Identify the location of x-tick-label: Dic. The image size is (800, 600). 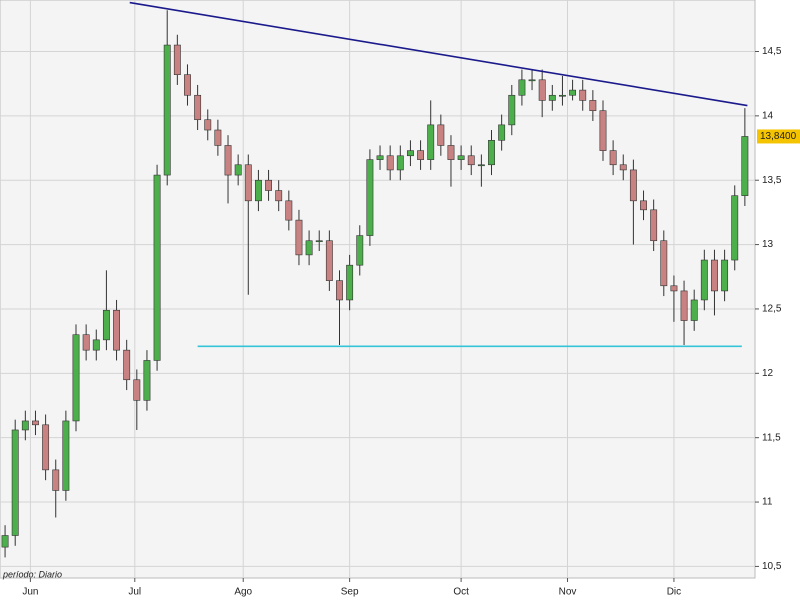
(674, 592).